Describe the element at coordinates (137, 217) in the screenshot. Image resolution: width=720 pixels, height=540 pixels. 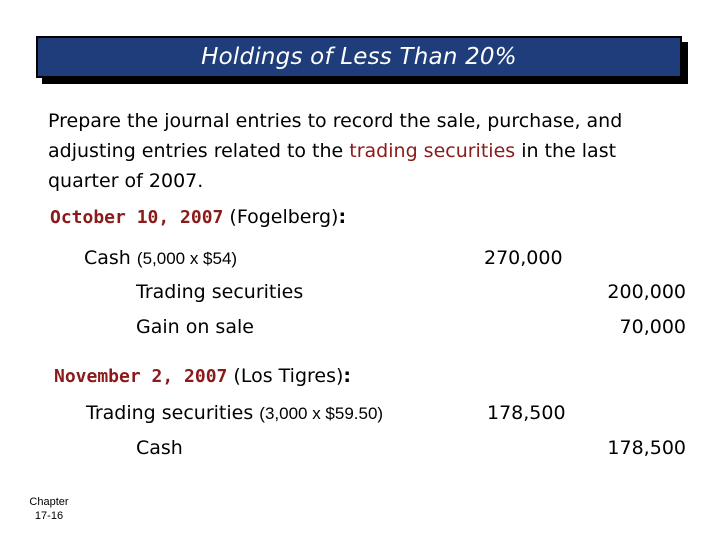
I see `entry-date: October 10, 2007` at that location.